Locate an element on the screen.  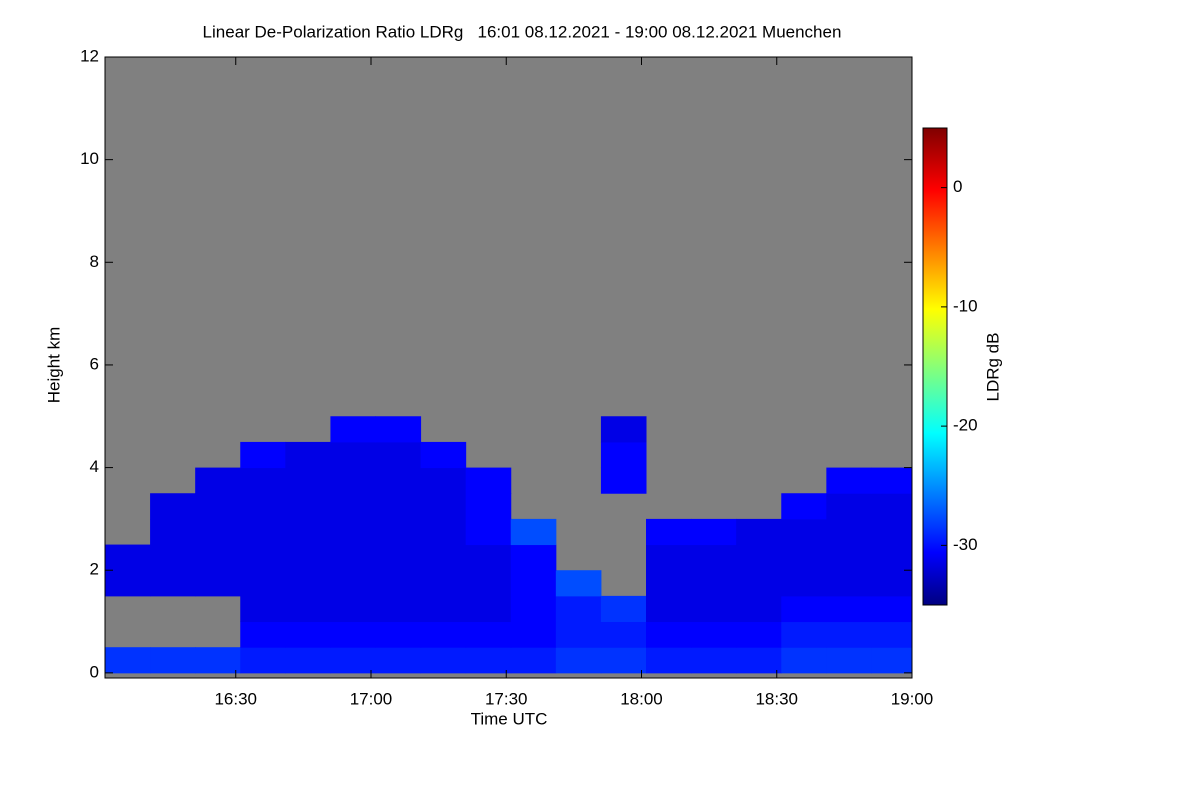
x-tick-label: 17:30 is located at coordinates (506, 698).